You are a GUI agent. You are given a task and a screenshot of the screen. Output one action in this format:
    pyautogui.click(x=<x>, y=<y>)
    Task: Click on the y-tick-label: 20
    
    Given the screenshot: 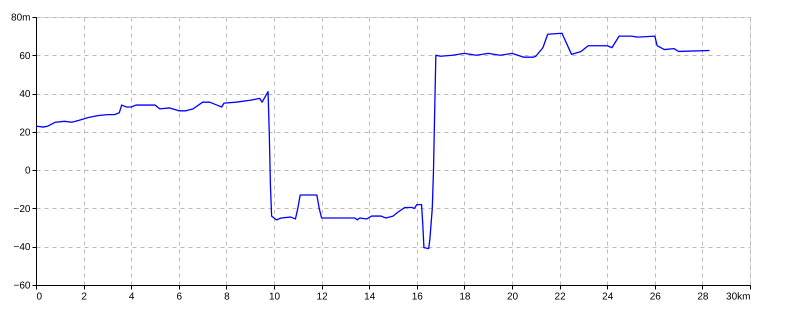 What is the action you would take?
    pyautogui.click(x=25, y=132)
    